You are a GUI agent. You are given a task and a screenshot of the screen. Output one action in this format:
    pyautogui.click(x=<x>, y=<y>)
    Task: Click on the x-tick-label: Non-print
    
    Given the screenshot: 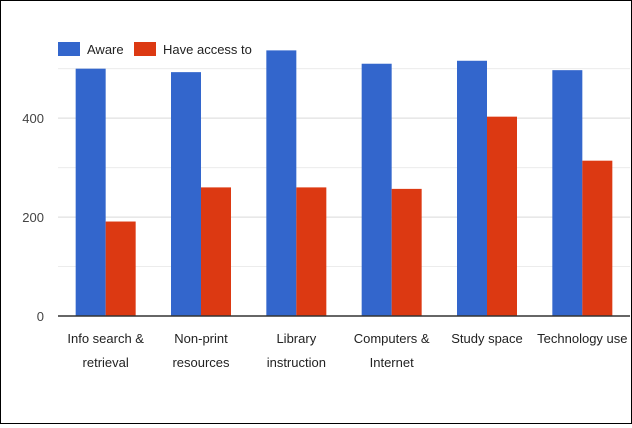 What is the action you would take?
    pyautogui.click(x=201, y=338)
    